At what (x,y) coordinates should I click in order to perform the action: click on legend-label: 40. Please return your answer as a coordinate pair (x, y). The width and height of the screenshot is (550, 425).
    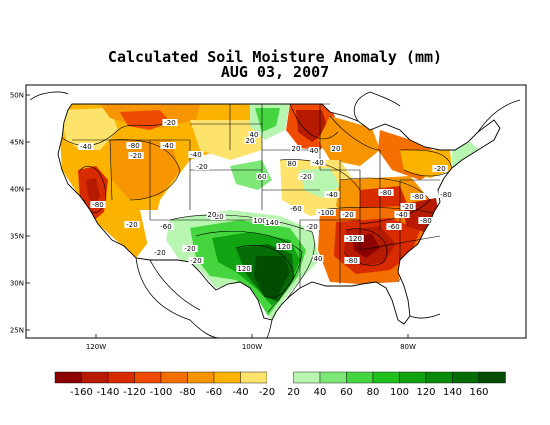
    Looking at the image, I should click on (320, 392).